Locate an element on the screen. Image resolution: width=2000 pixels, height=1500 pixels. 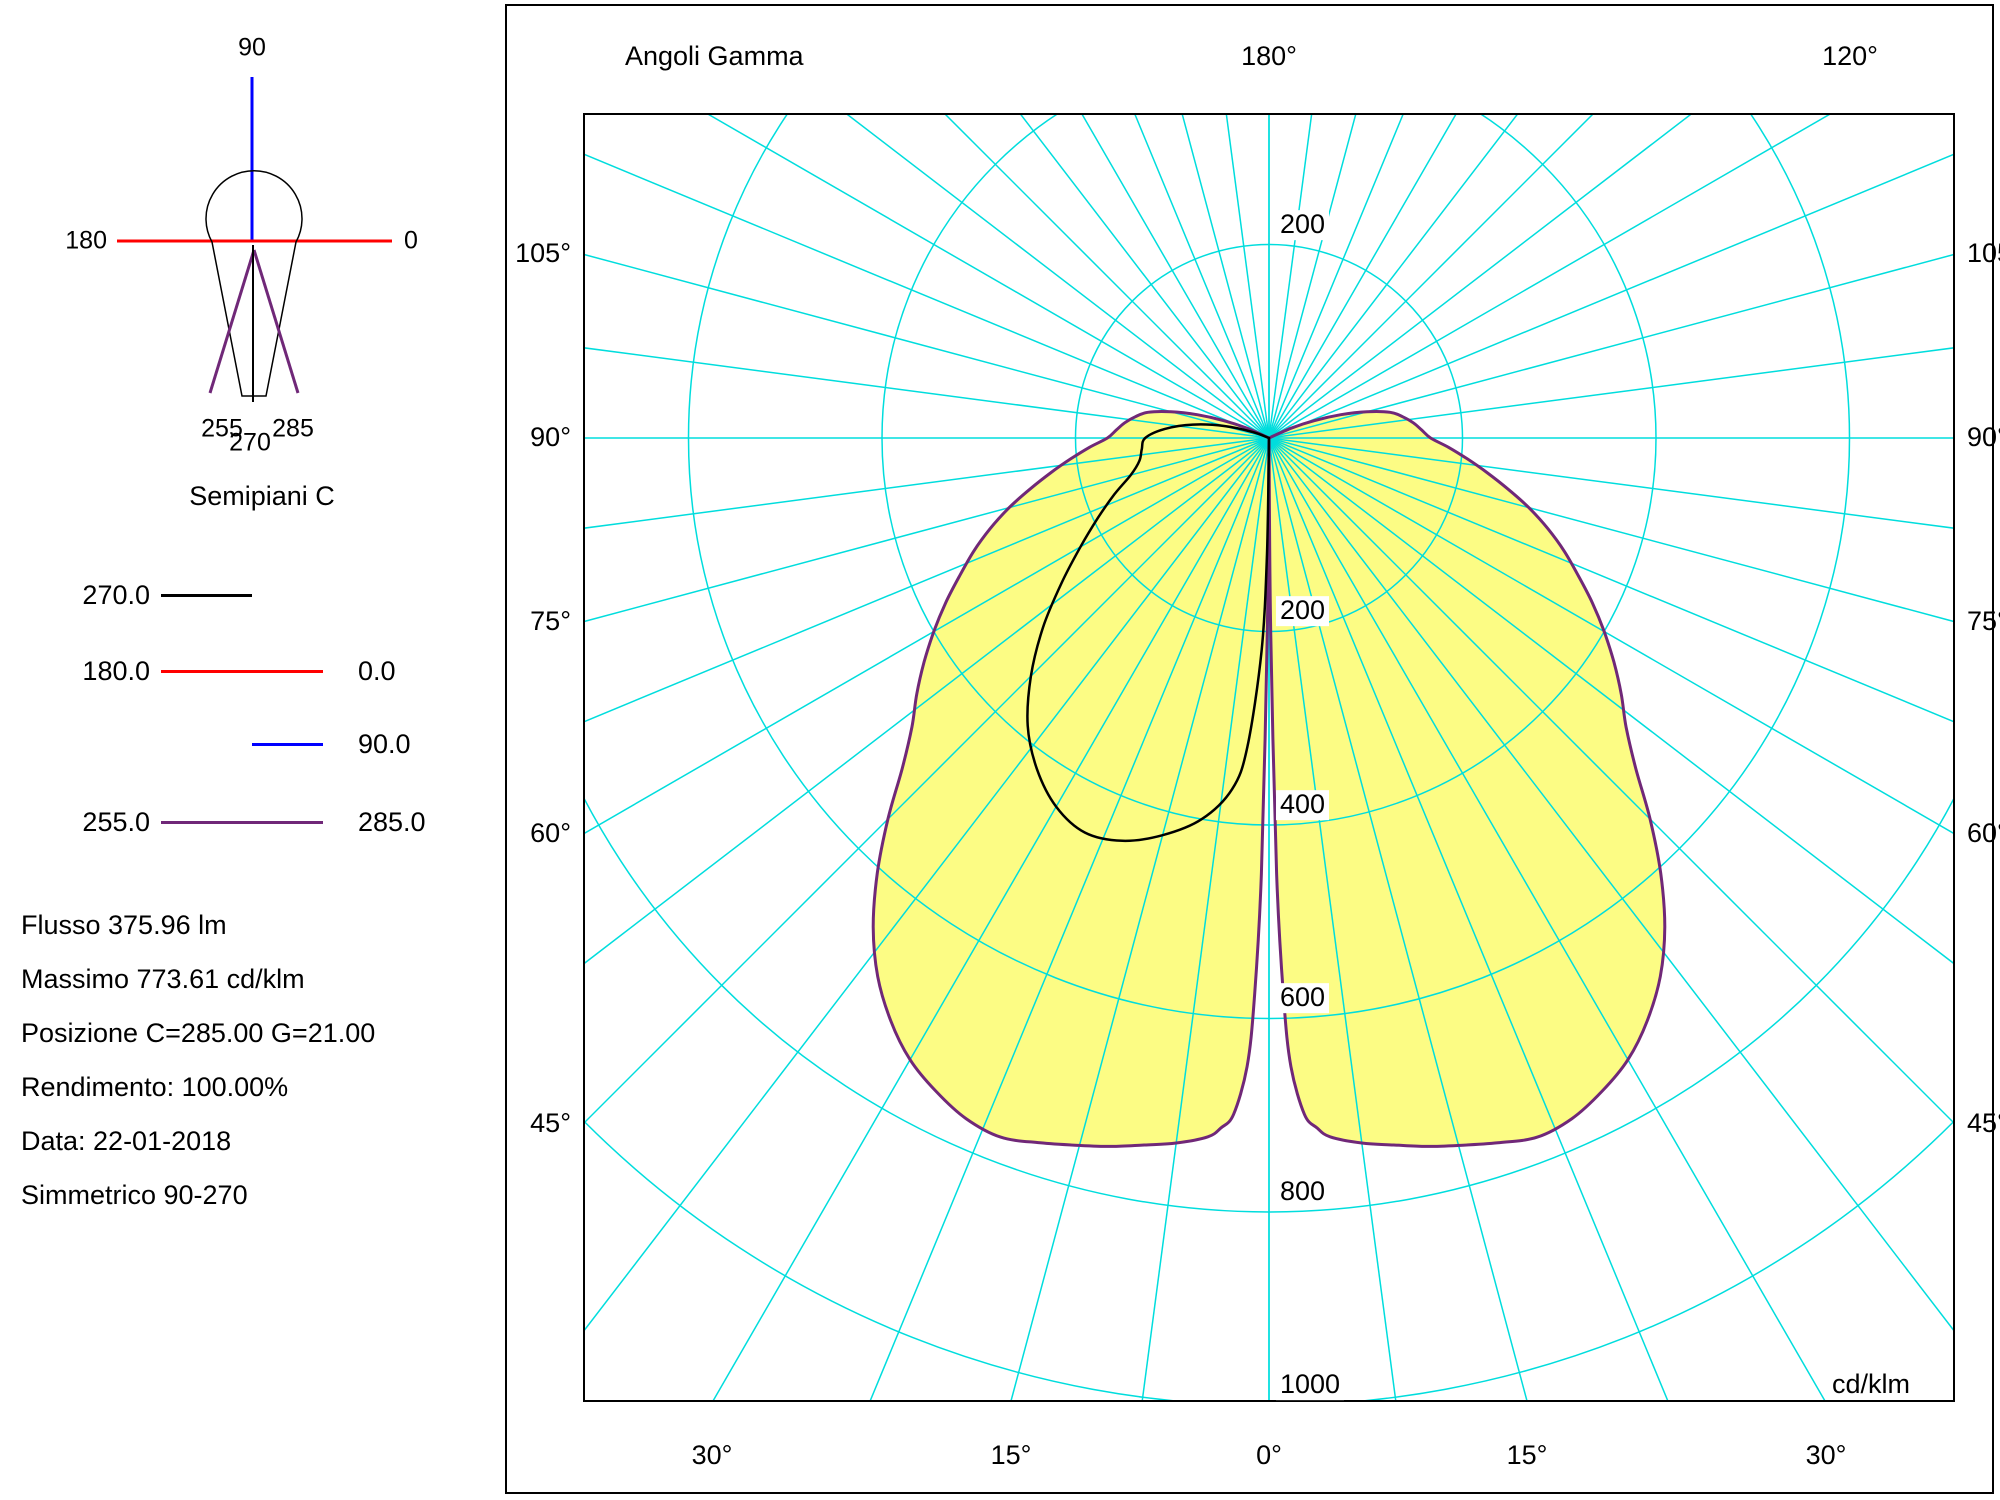
axis-label-180: 180 is located at coordinates (86, 240).